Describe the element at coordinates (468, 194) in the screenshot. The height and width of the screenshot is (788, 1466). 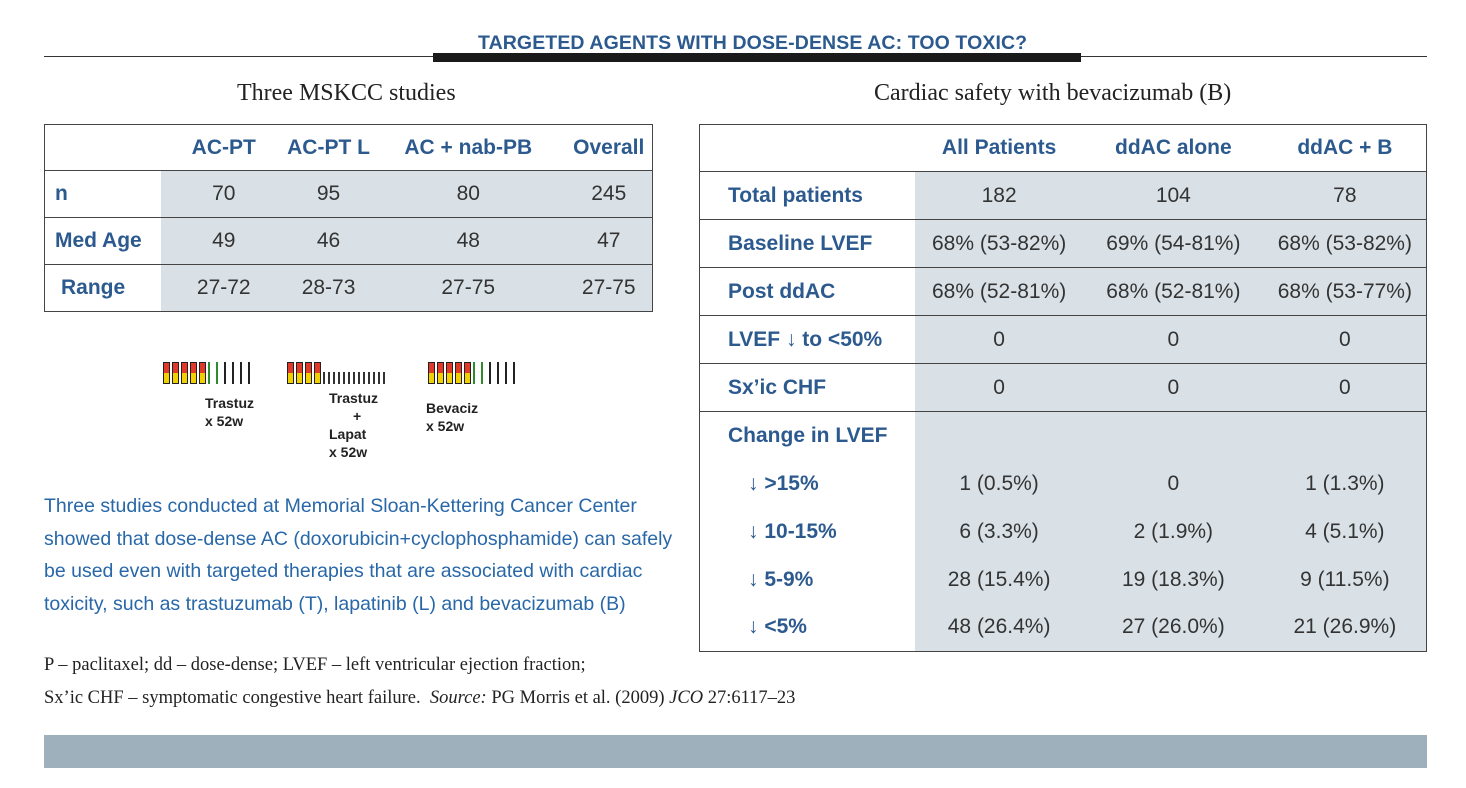
I see `table-cell: 80` at that location.